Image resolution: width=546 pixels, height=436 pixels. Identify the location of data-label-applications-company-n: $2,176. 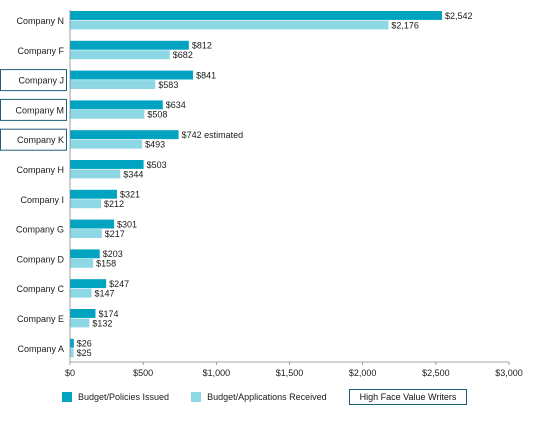
(405, 25).